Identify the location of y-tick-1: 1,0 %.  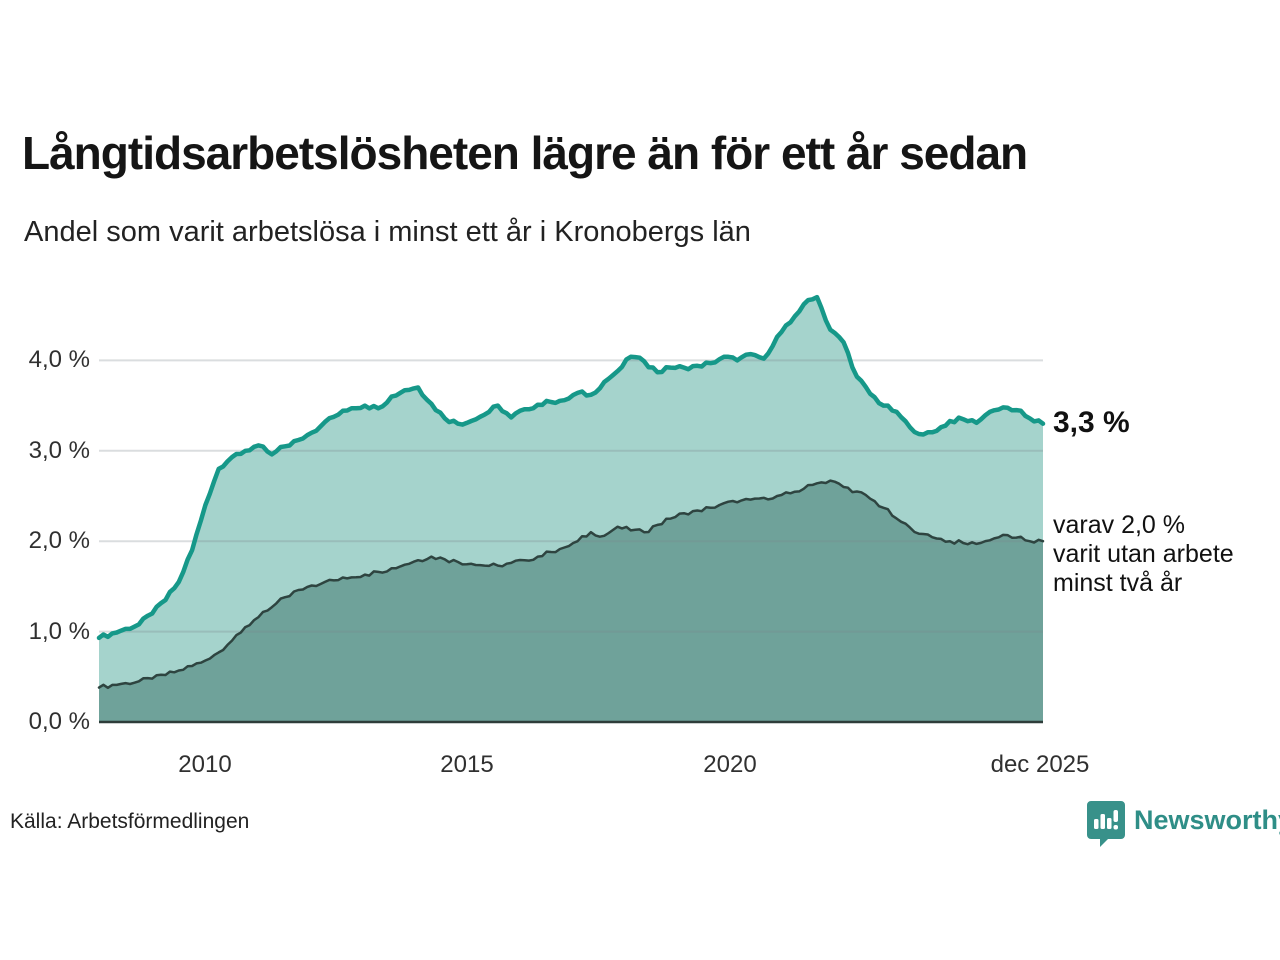
(59, 631).